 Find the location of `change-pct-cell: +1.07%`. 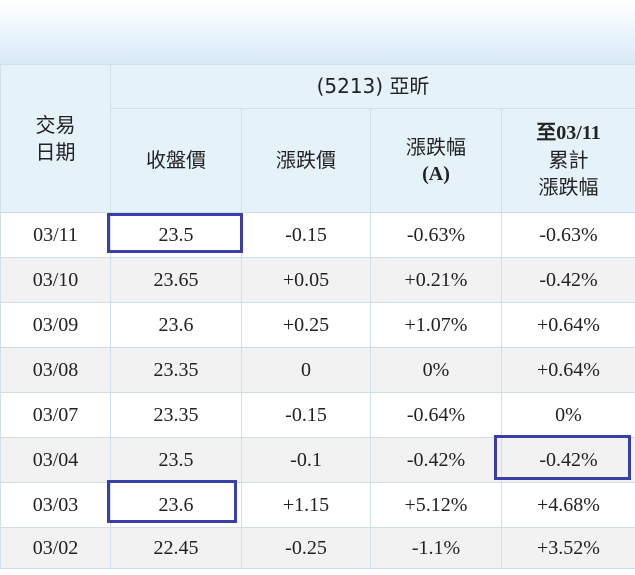

change-pct-cell: +1.07% is located at coordinates (436, 325).